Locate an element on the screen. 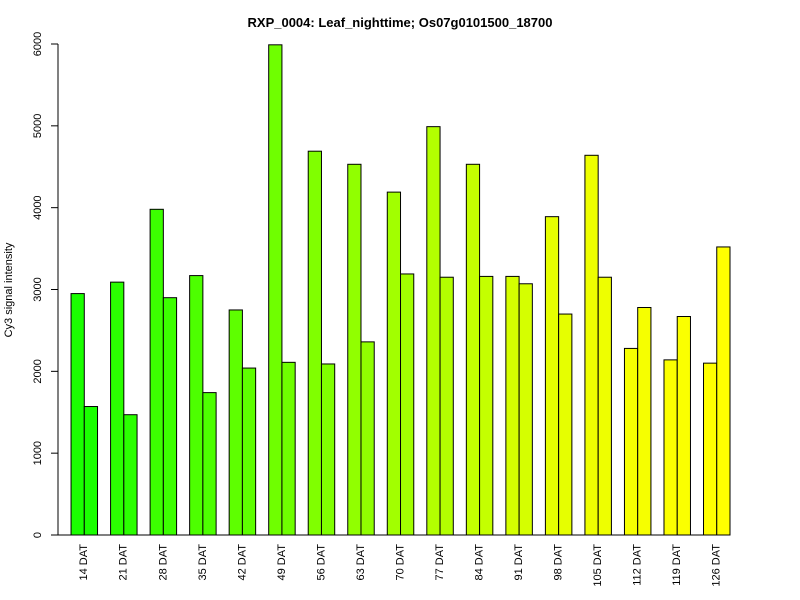 This screenshot has height=600, width=800. x-tick-label: 70 DAT is located at coordinates (400, 562).